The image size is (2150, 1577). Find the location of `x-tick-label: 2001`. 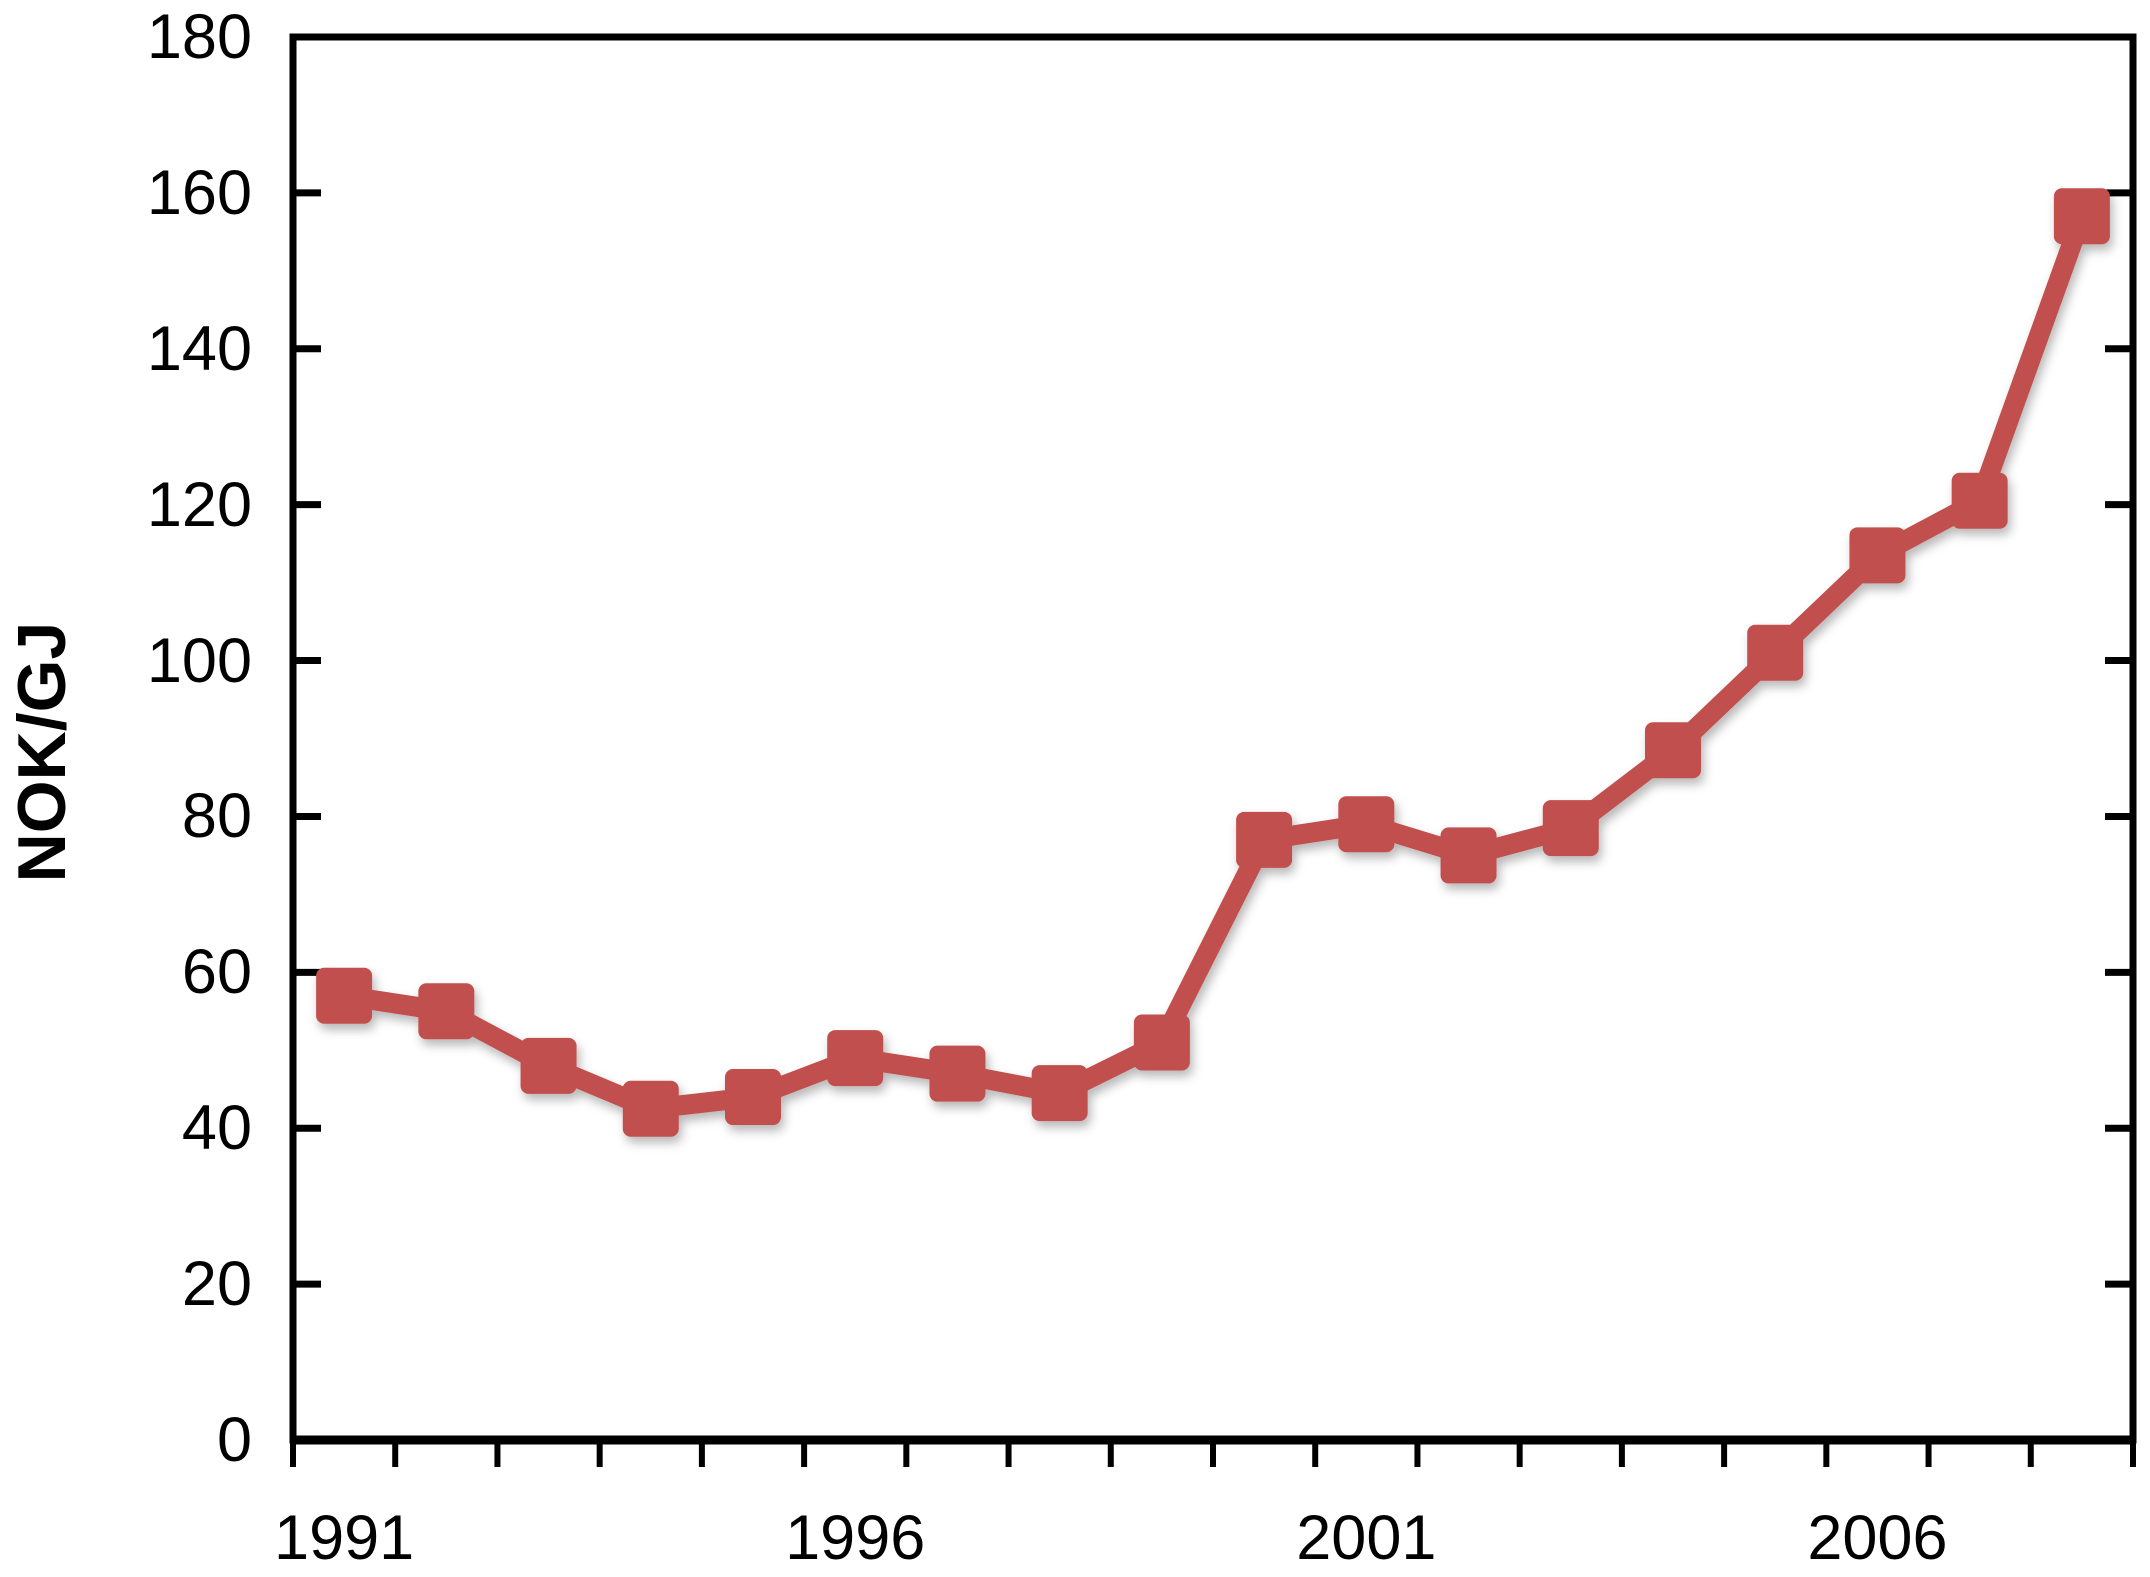

x-tick-label: 2001 is located at coordinates (1366, 1538).